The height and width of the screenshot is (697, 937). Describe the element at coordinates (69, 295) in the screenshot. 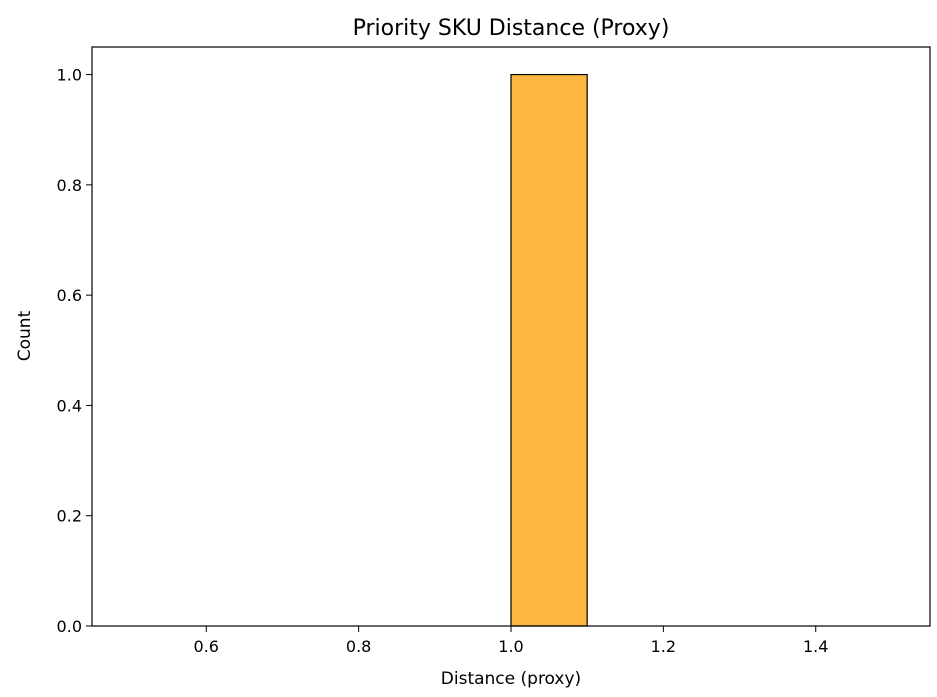

I see `y-tick-label: 0.6` at that location.